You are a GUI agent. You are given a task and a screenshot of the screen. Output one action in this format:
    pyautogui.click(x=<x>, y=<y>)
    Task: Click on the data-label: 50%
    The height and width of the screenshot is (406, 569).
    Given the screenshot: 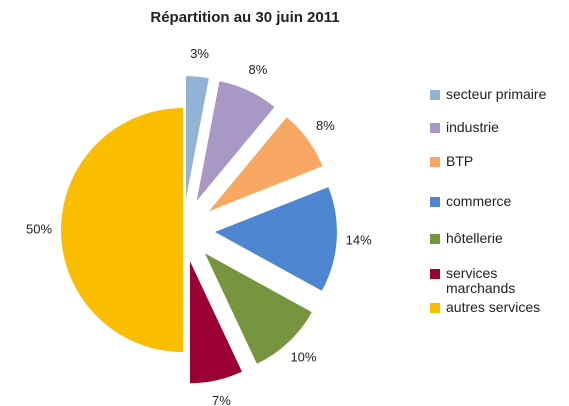 What is the action you would take?
    pyautogui.click(x=39, y=228)
    